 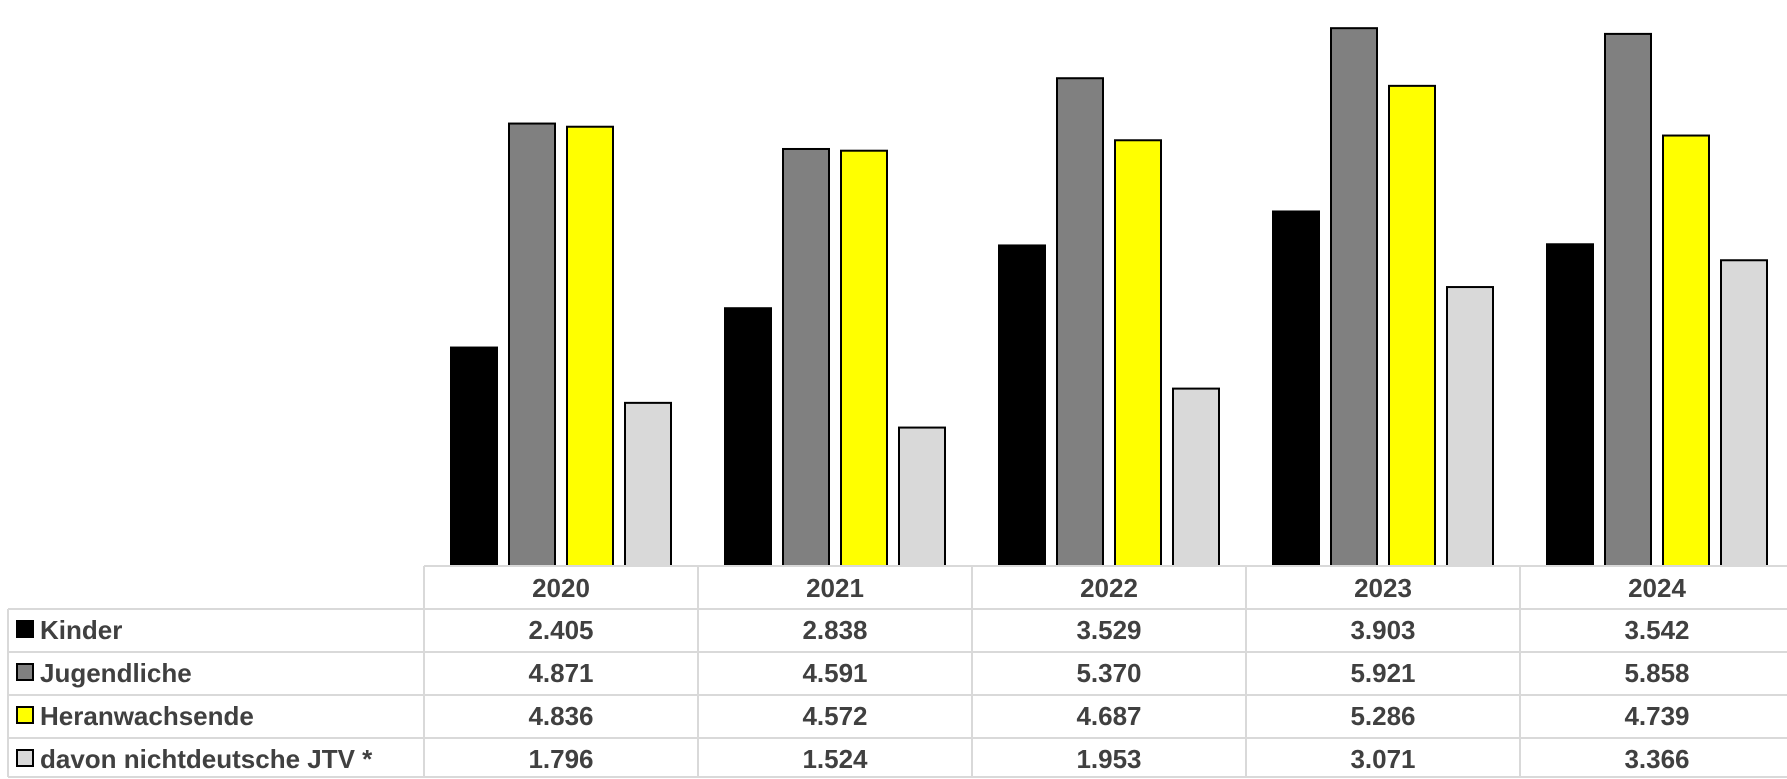 What do you see at coordinates (1382, 716) in the screenshot?
I see `data-label-2-2023: 5.286` at bounding box center [1382, 716].